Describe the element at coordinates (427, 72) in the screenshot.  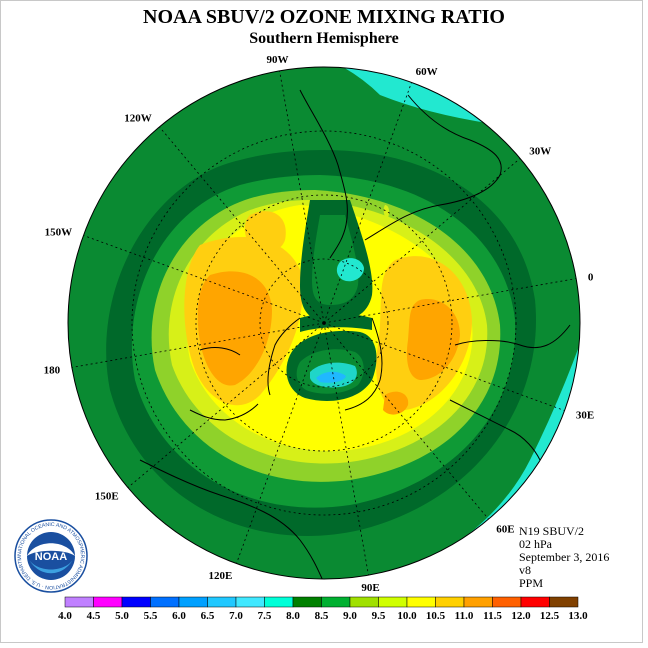
I see `longitude-label: 60W` at that location.